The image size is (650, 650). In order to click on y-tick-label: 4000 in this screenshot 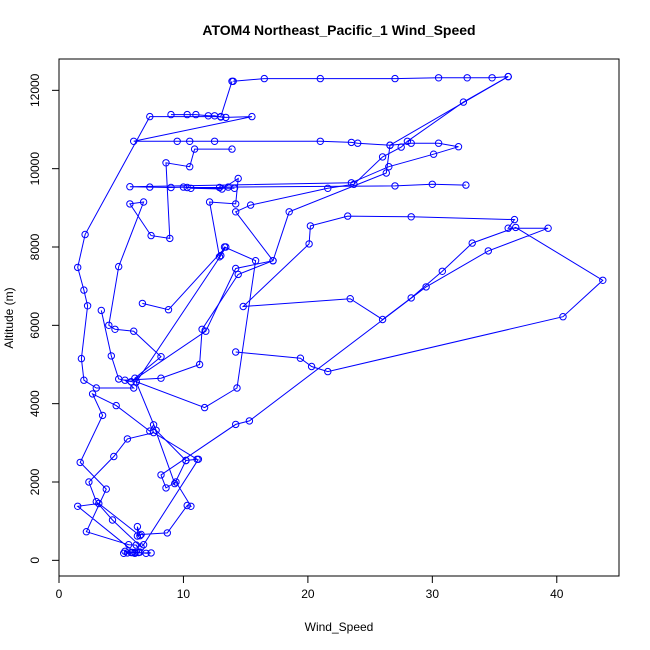, I will do `click(35, 403)`.